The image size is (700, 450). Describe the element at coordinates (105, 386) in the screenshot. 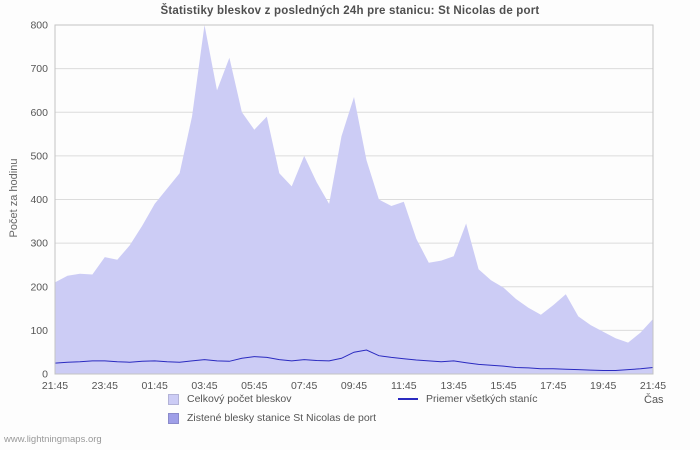

I see `x-tick-label: 23:45` at that location.